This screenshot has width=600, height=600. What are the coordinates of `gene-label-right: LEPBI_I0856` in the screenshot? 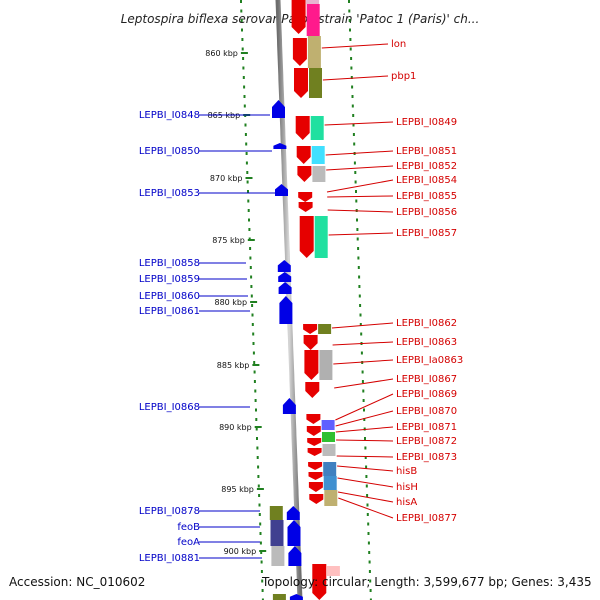 It's located at (426, 212).